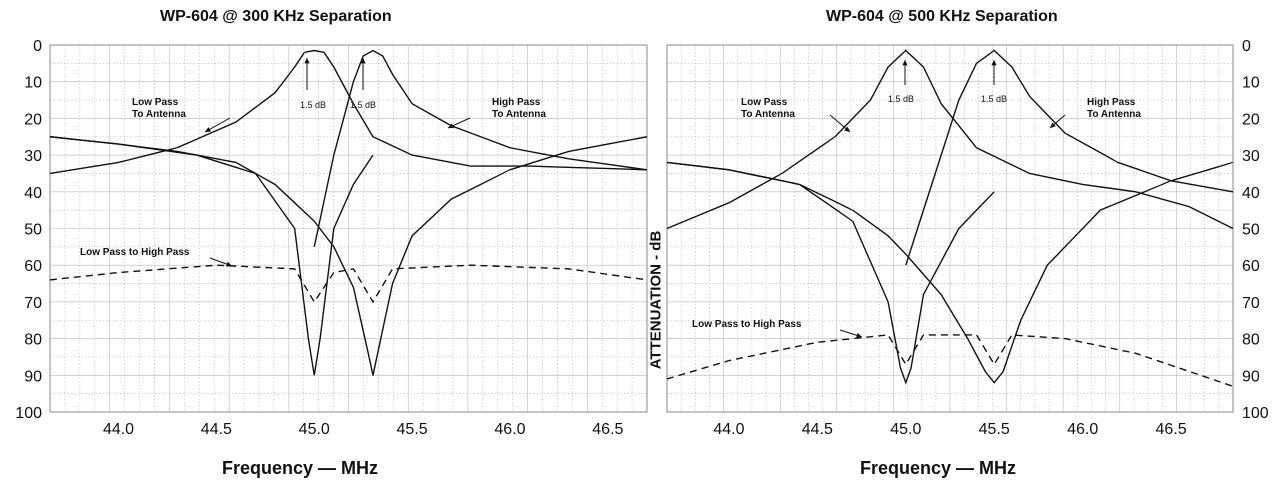 This screenshot has width=1283, height=490. What do you see at coordinates (276, 16) in the screenshot?
I see `chart-title: WP-604 @ 300 KHz Separation` at bounding box center [276, 16].